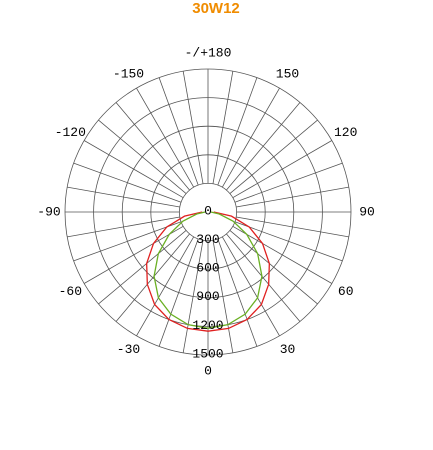 The width and height of the screenshot is (433, 450). I want to click on r-tick-label: 900, so click(207, 296).